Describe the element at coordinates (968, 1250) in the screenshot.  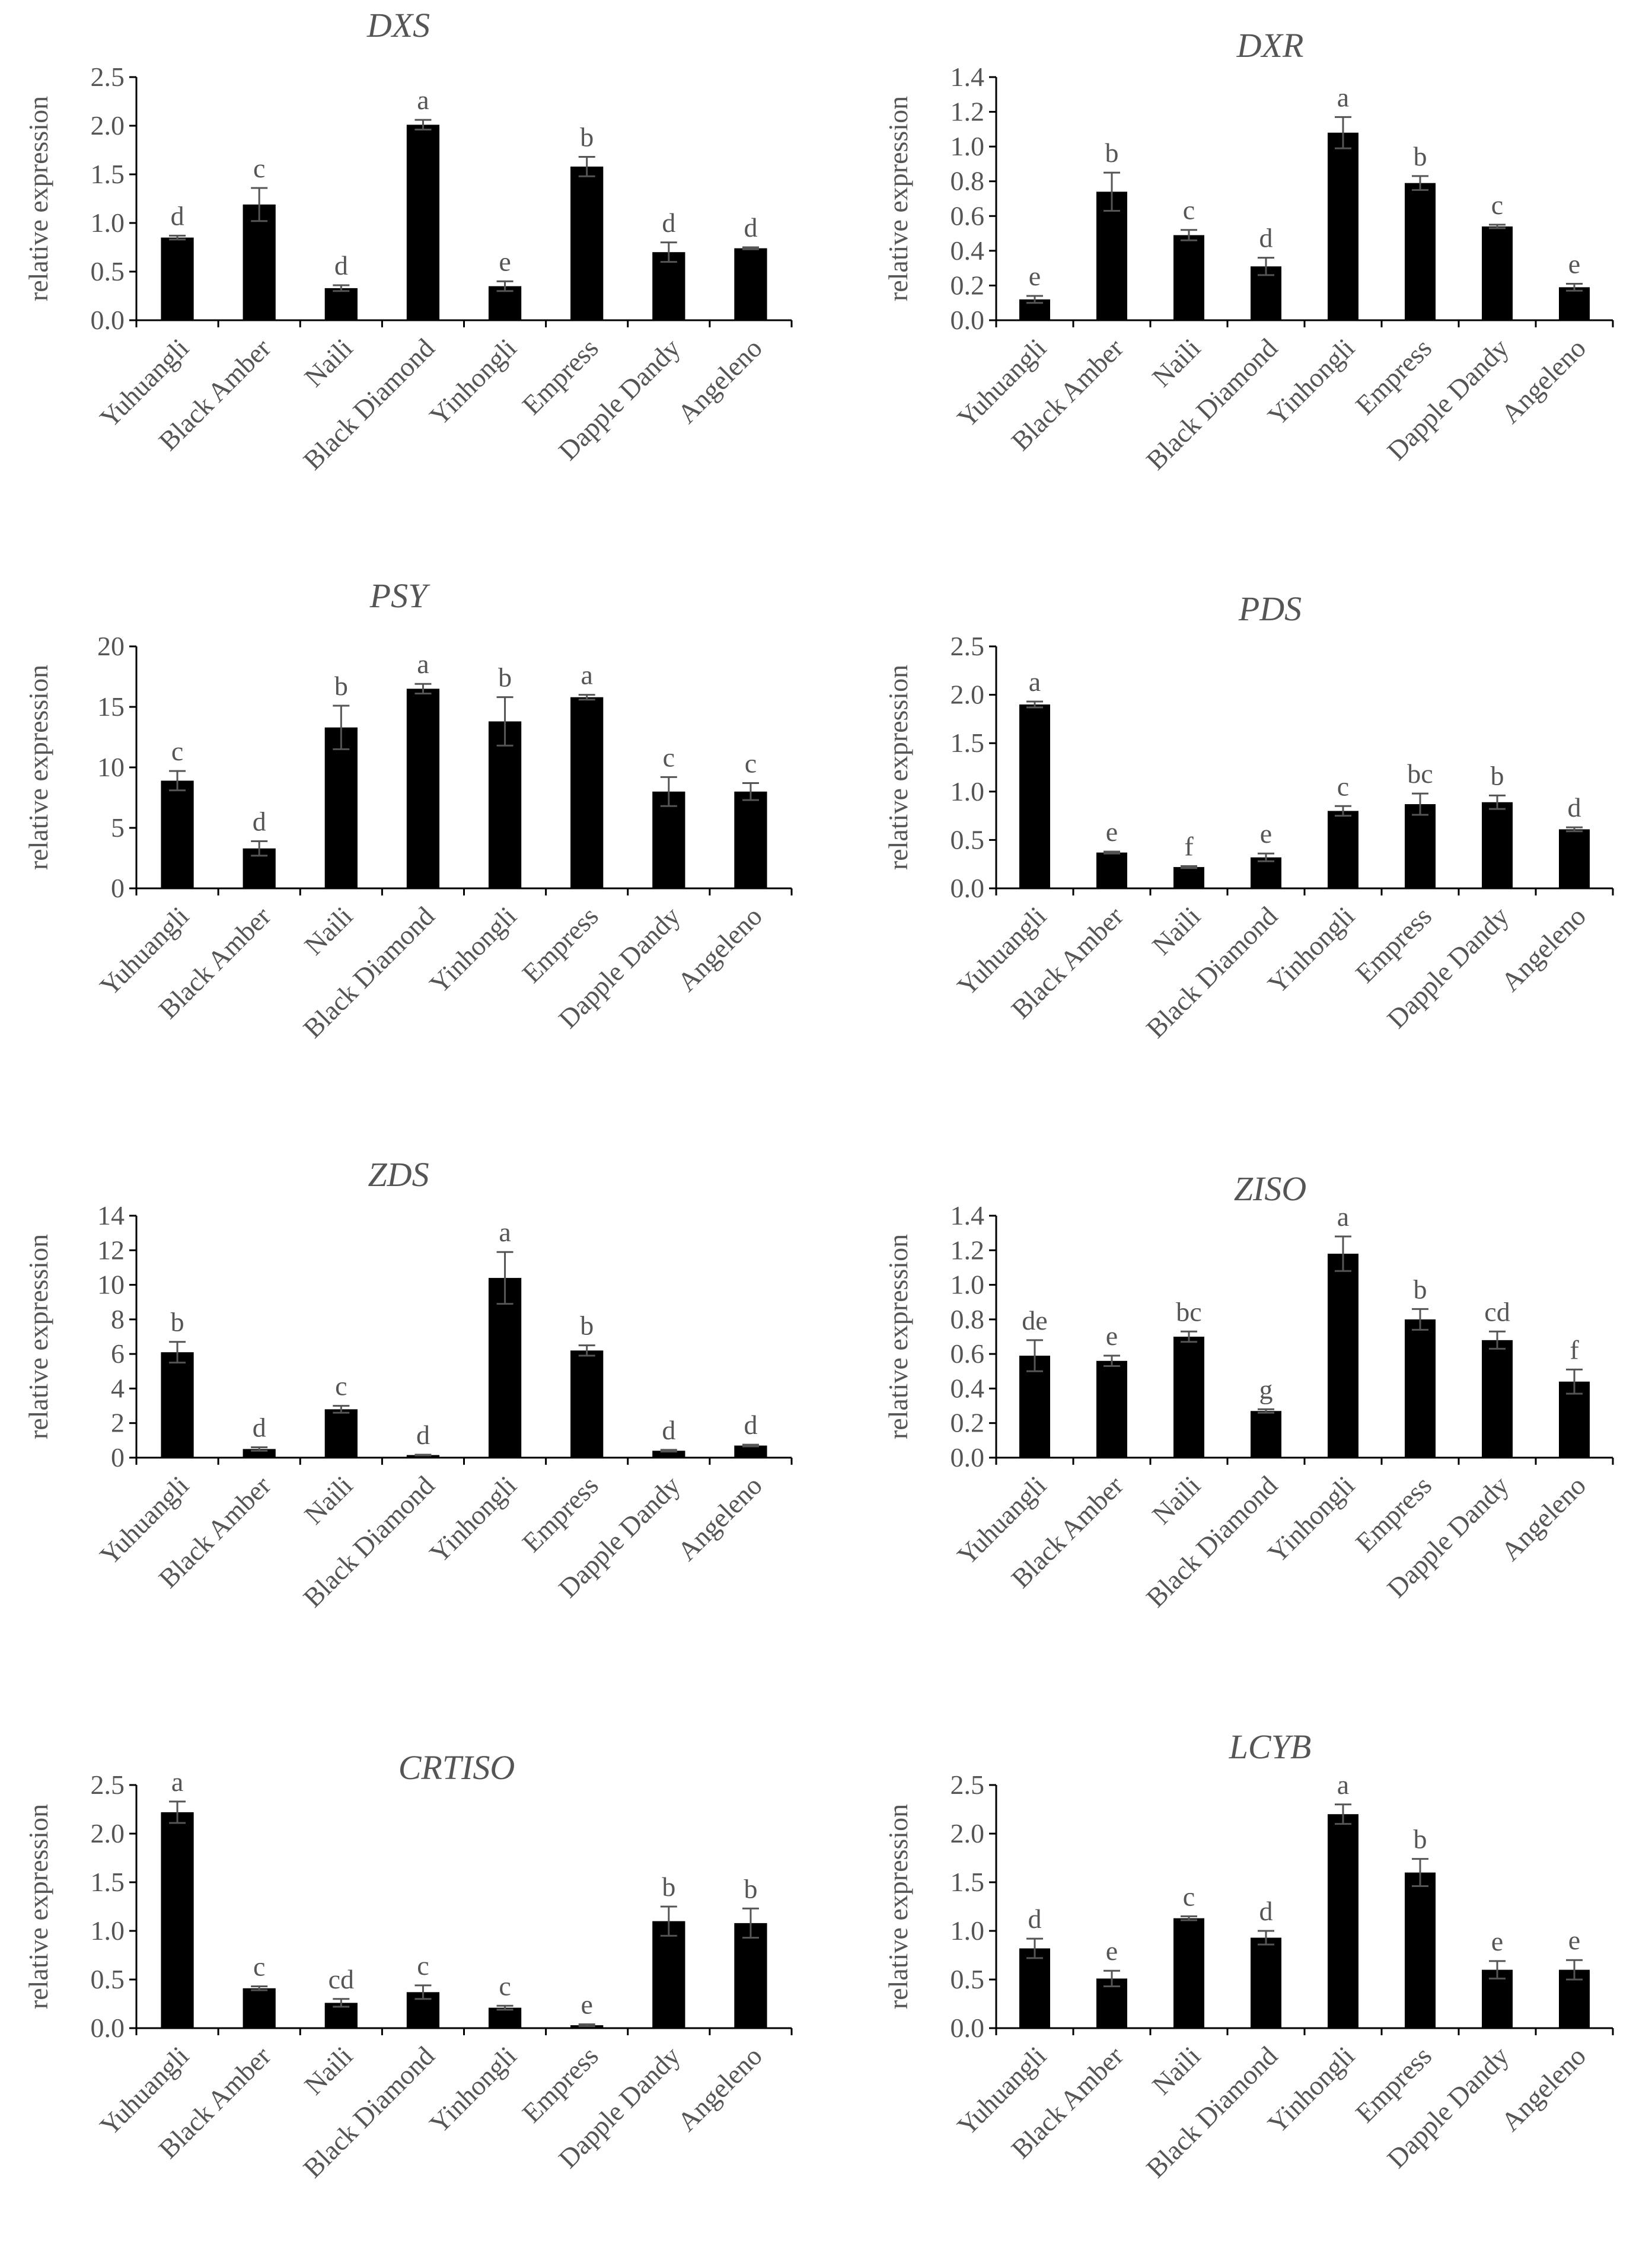
I see `y-tick-label: 1.2` at that location.